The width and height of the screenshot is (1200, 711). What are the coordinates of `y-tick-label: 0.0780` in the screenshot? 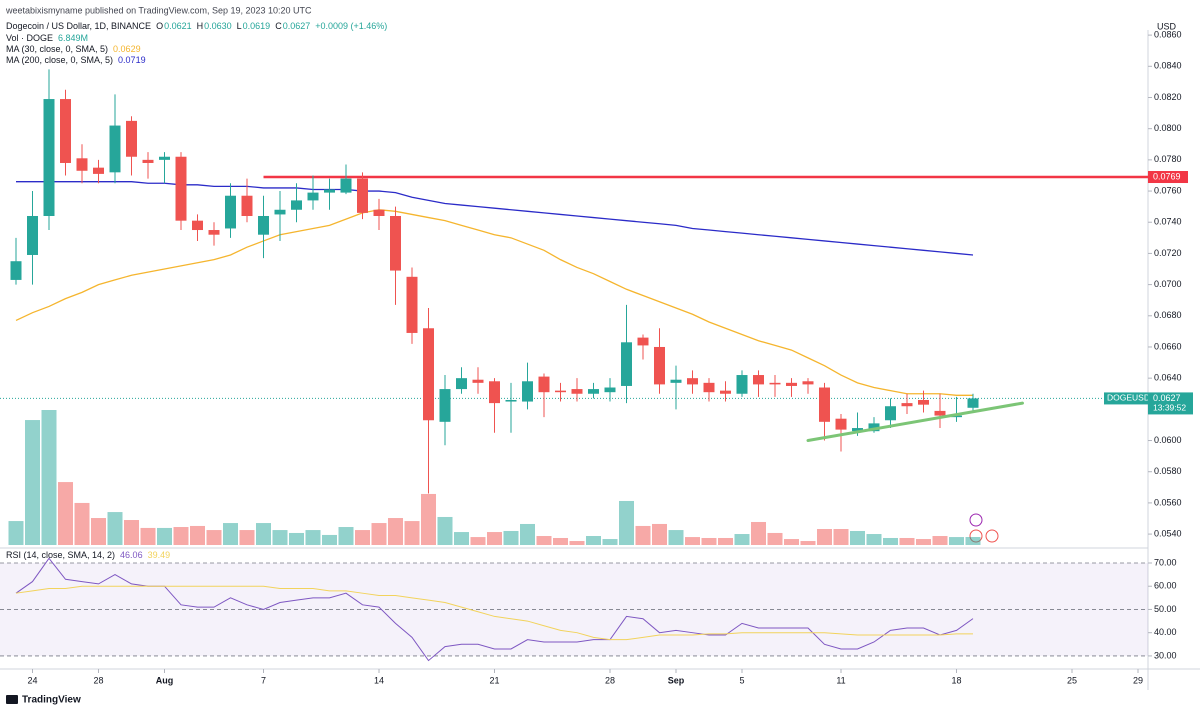 It's located at (1168, 159).